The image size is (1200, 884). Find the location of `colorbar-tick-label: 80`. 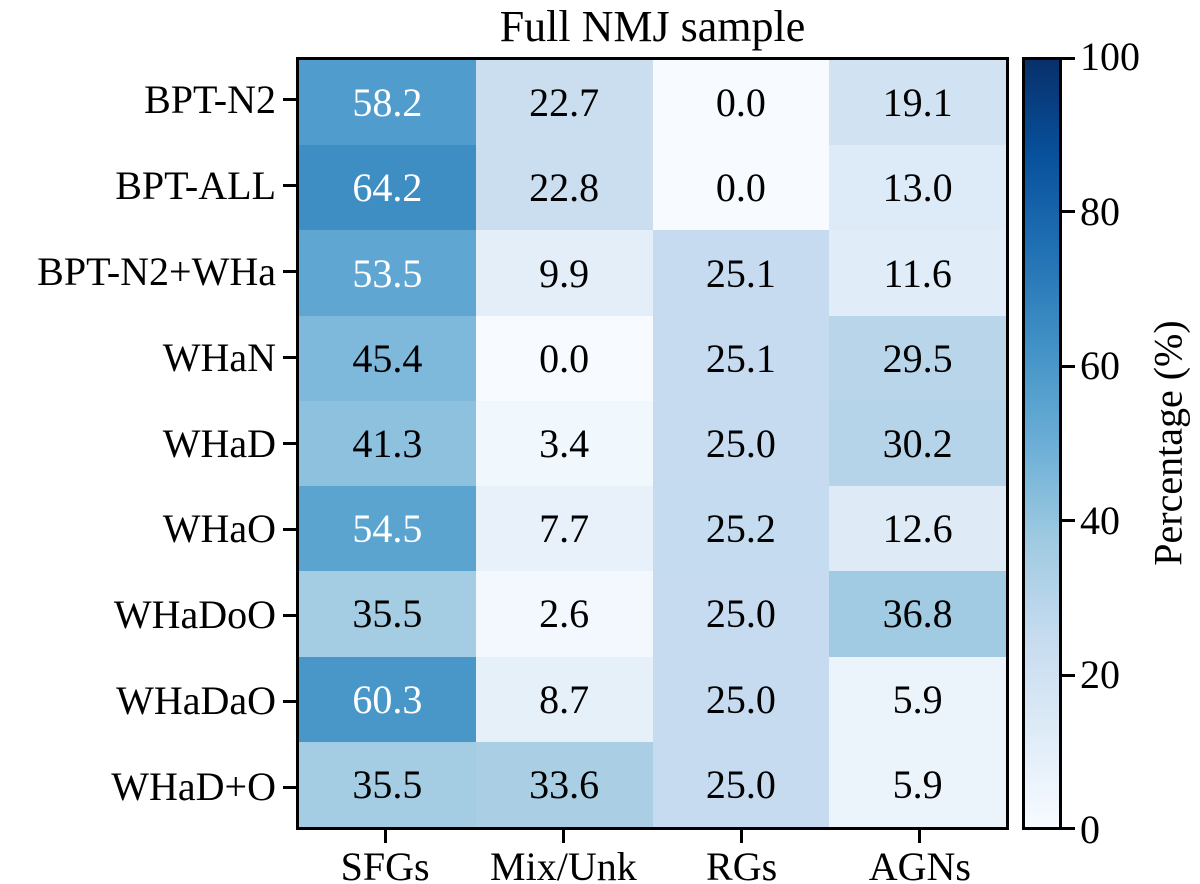

colorbar-tick-label: 80 is located at coordinates (1100, 211).